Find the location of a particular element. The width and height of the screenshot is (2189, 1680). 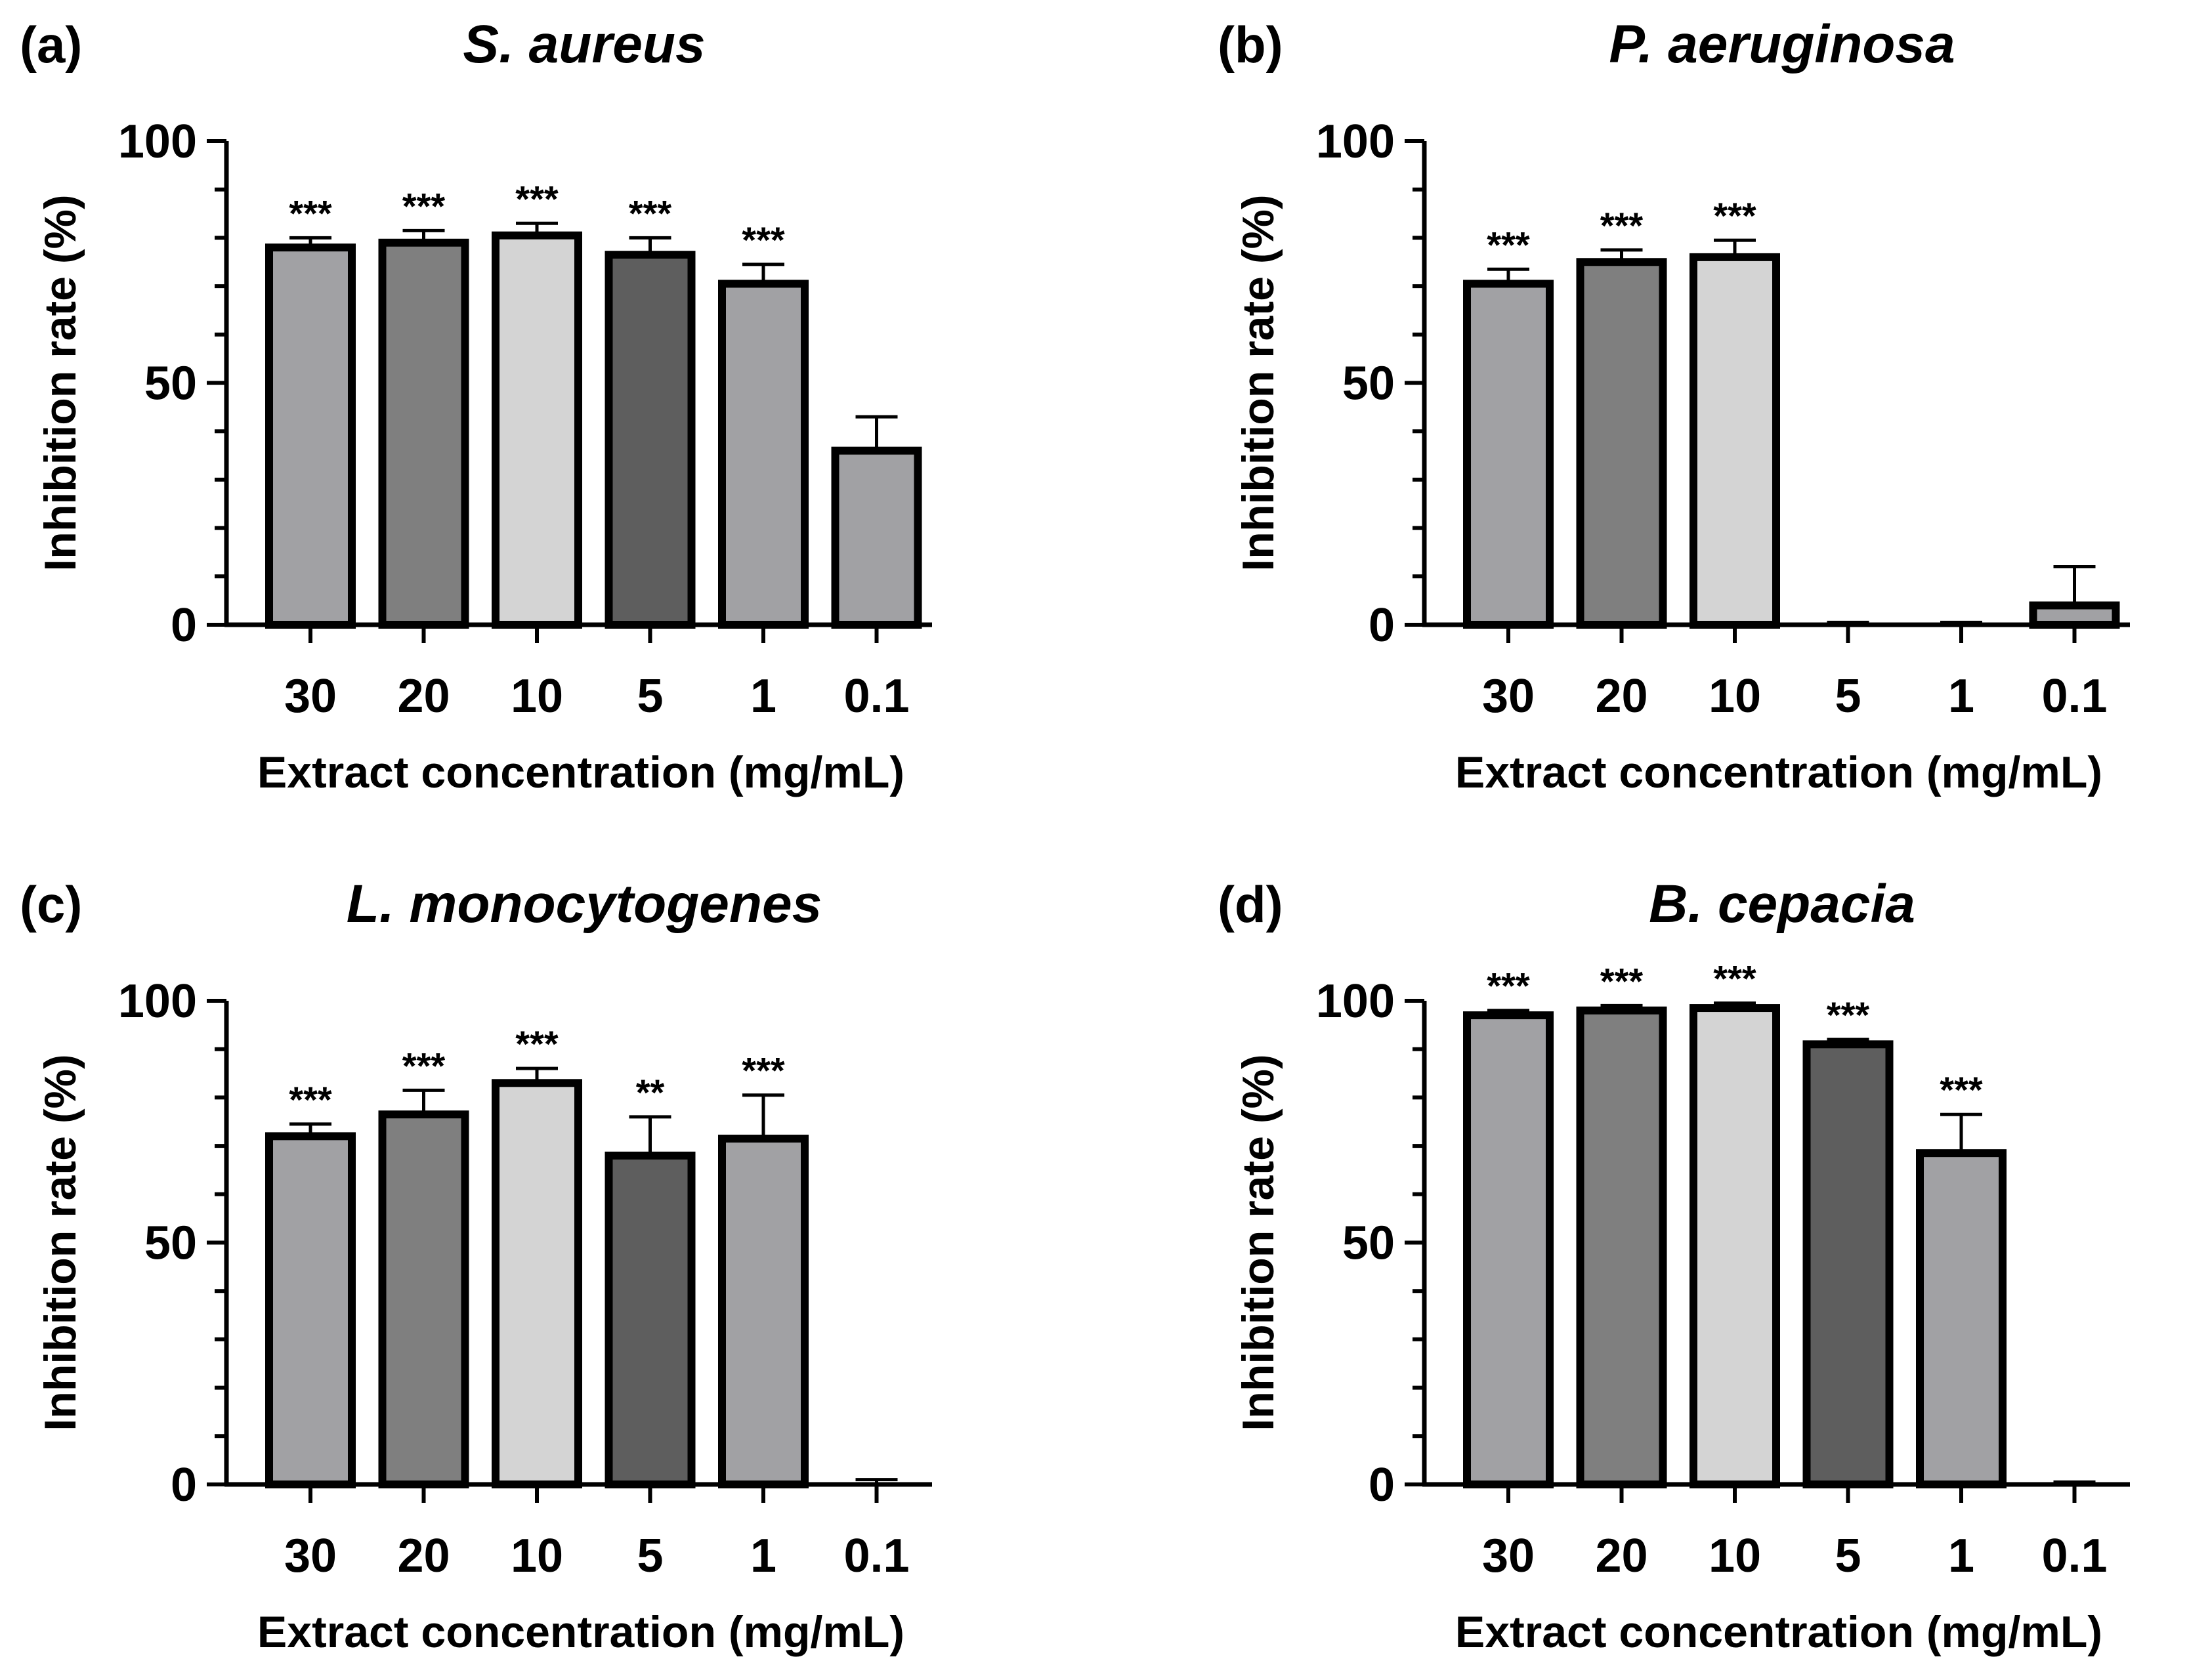

significance-label: ** is located at coordinates (650, 1092).